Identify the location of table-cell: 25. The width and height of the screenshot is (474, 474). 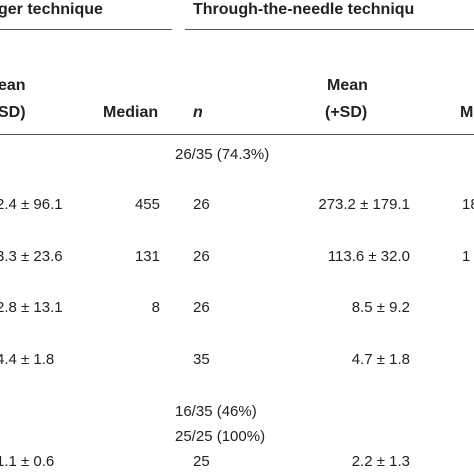
(201, 461).